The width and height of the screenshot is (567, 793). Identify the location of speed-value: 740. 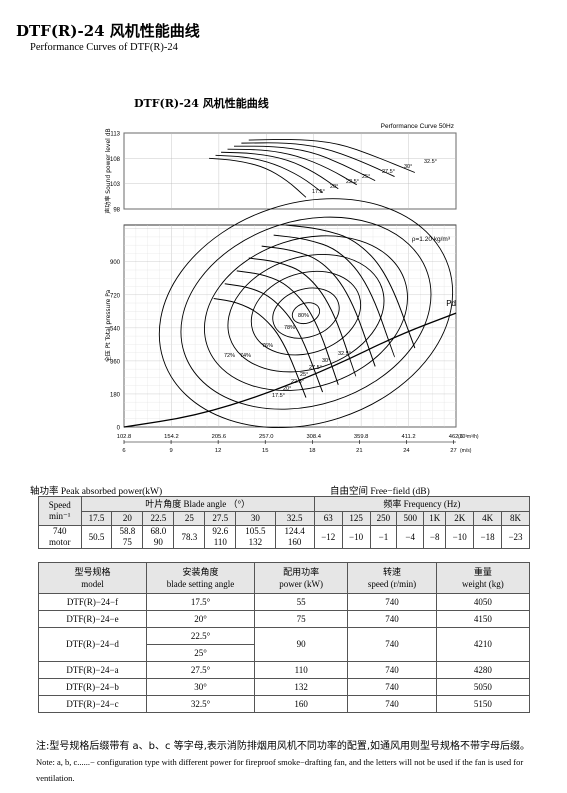
(60, 531).